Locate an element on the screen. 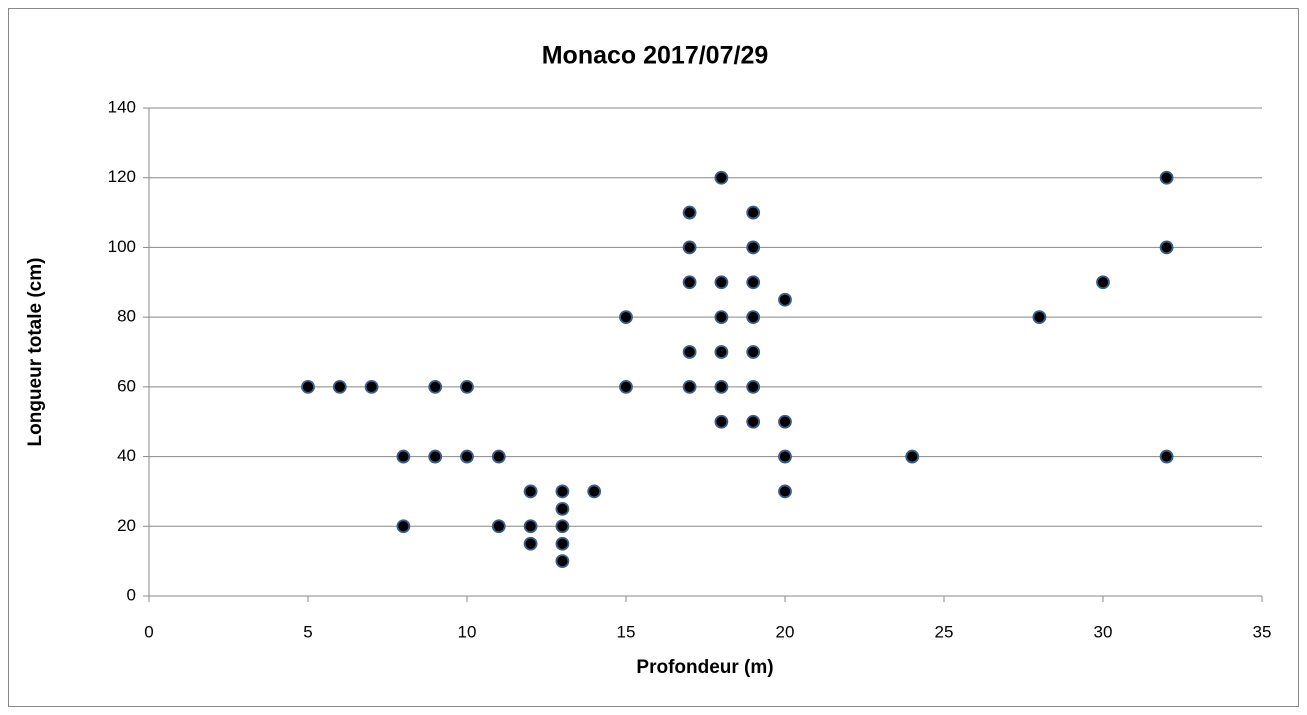 The height and width of the screenshot is (715, 1307). y-tick-label: 40 is located at coordinates (126, 455).